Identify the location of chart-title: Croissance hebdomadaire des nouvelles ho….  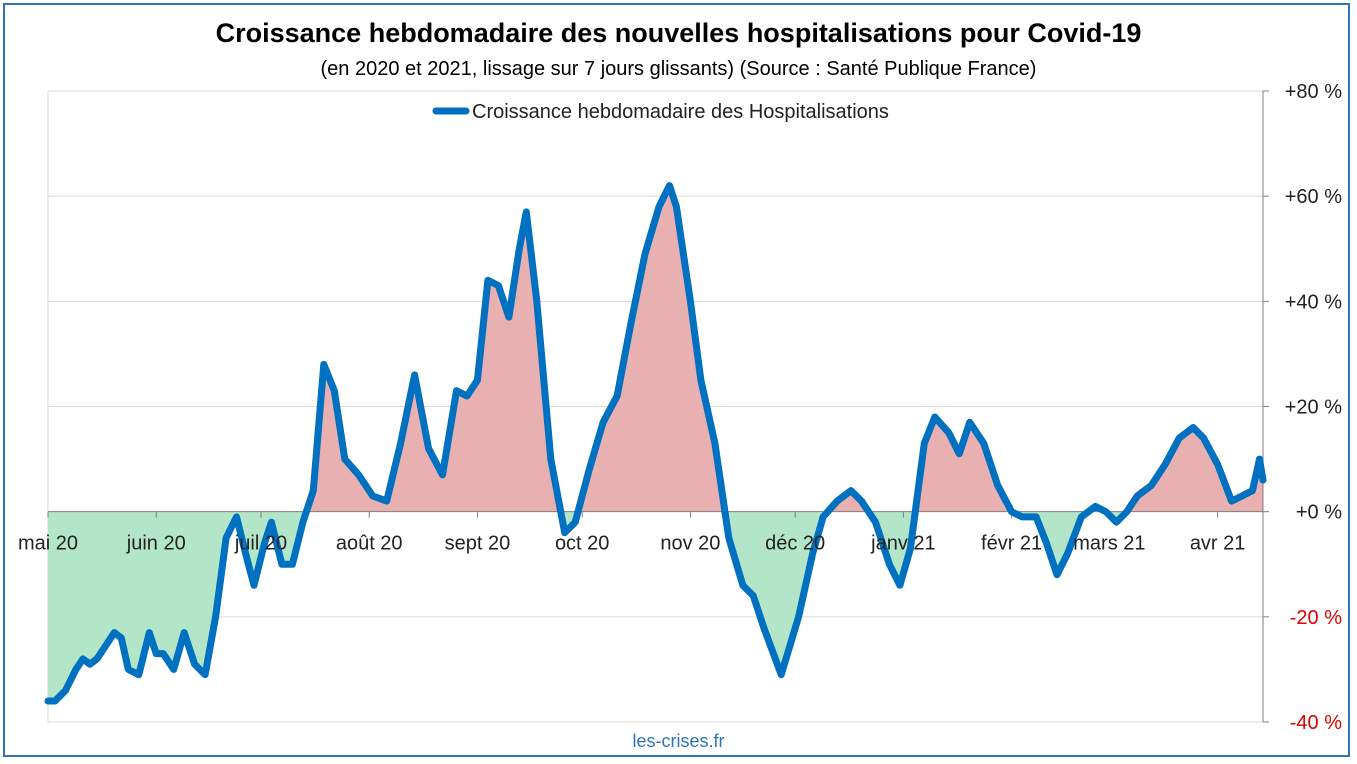
(678, 33).